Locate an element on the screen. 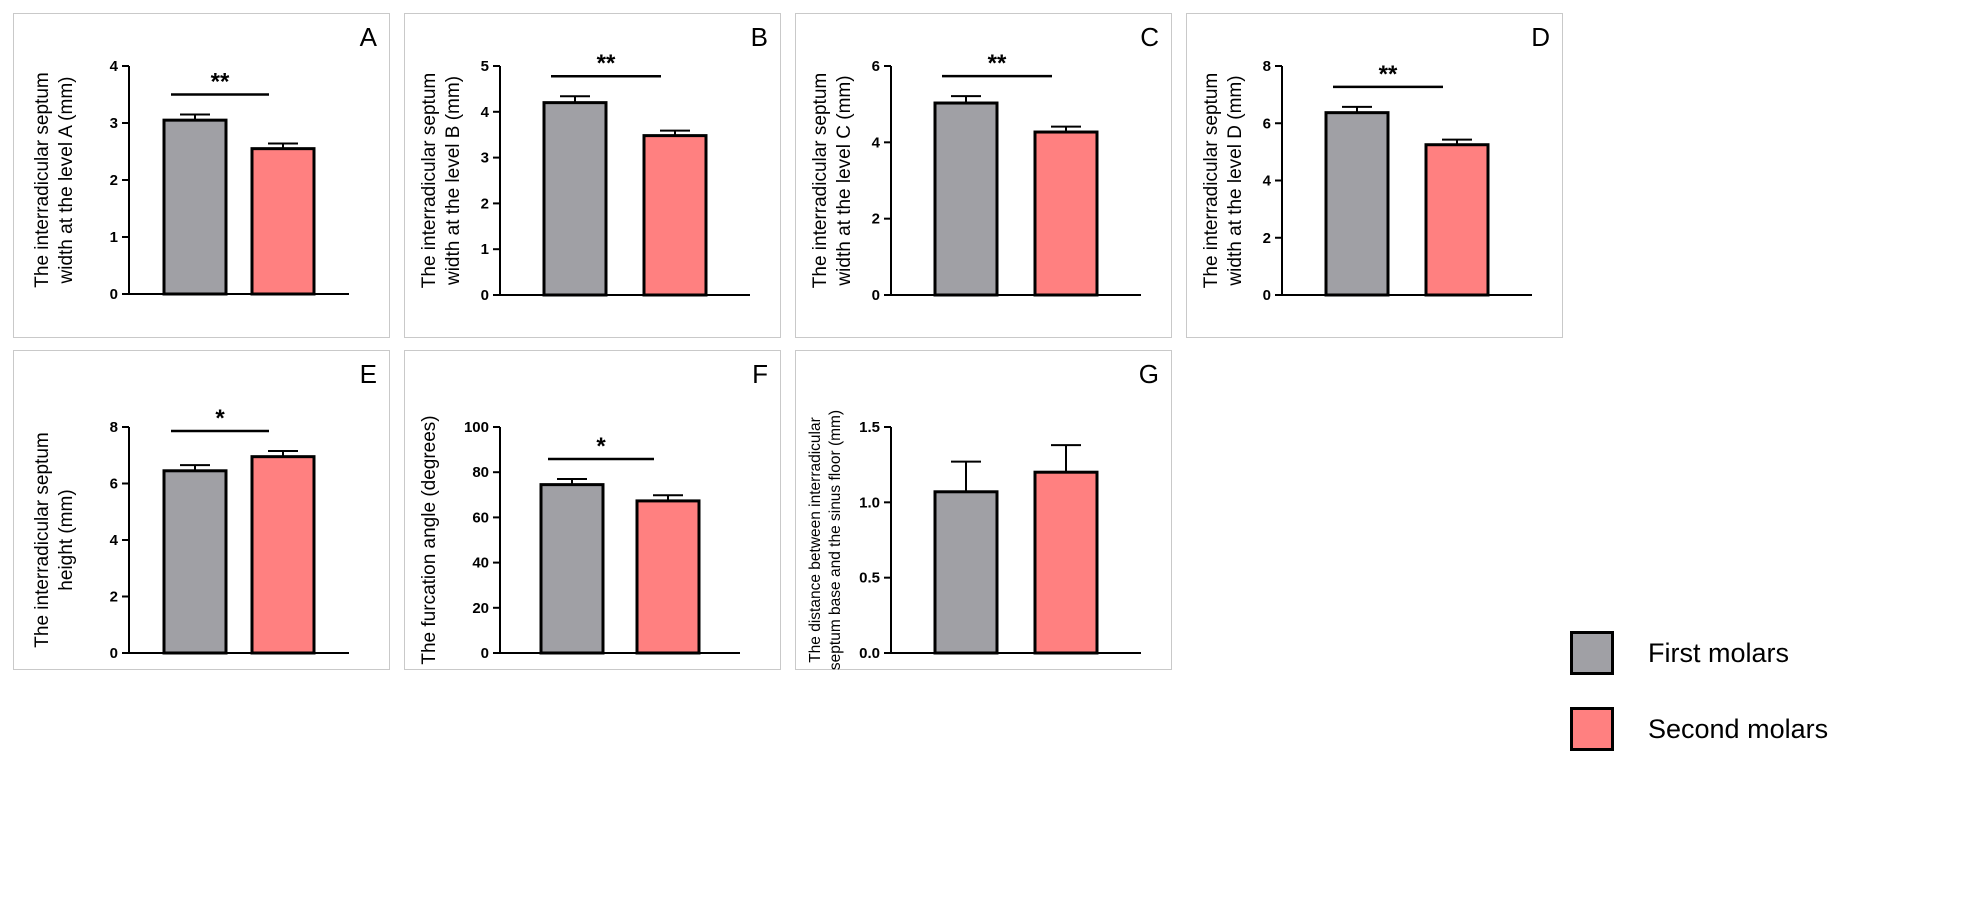 The width and height of the screenshot is (1971, 913). y-tick-label: 60 is located at coordinates (480, 517).